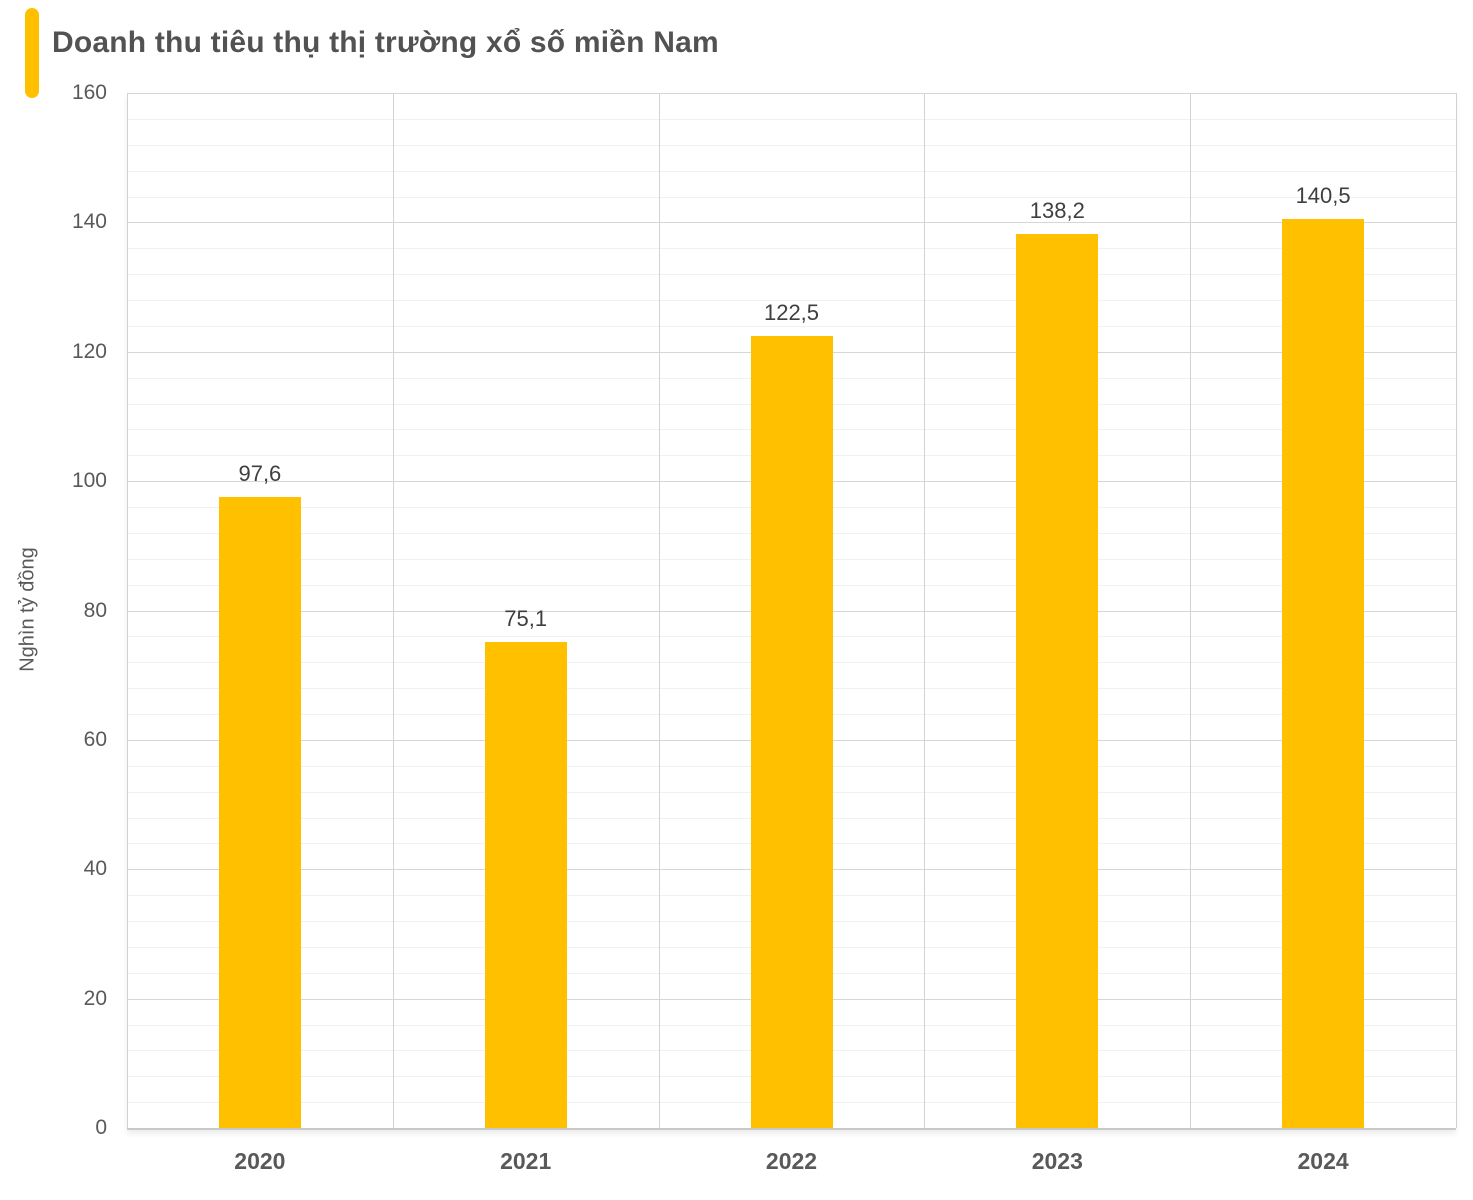 The image size is (1473, 1200). I want to click on data-label-2021: 75,1, so click(526, 619).